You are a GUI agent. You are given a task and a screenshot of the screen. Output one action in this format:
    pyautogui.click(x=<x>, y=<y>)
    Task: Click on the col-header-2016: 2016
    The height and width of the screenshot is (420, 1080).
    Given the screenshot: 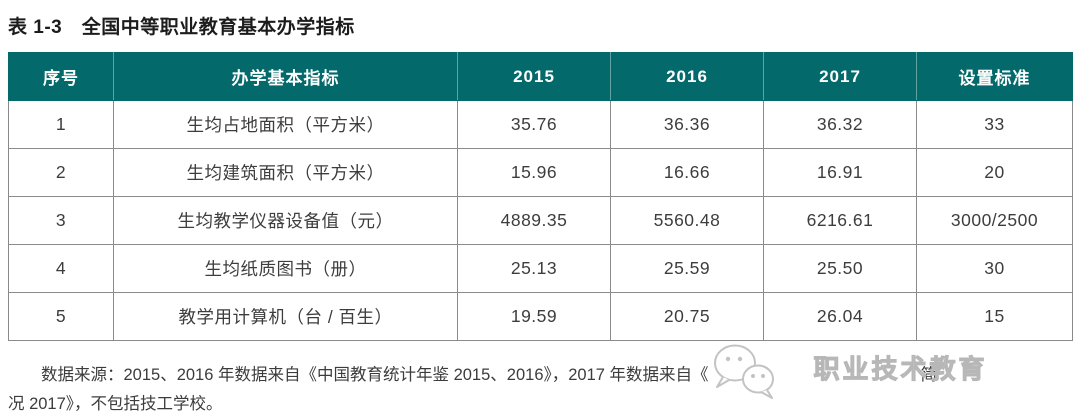 What is the action you would take?
    pyautogui.click(x=687, y=76)
    